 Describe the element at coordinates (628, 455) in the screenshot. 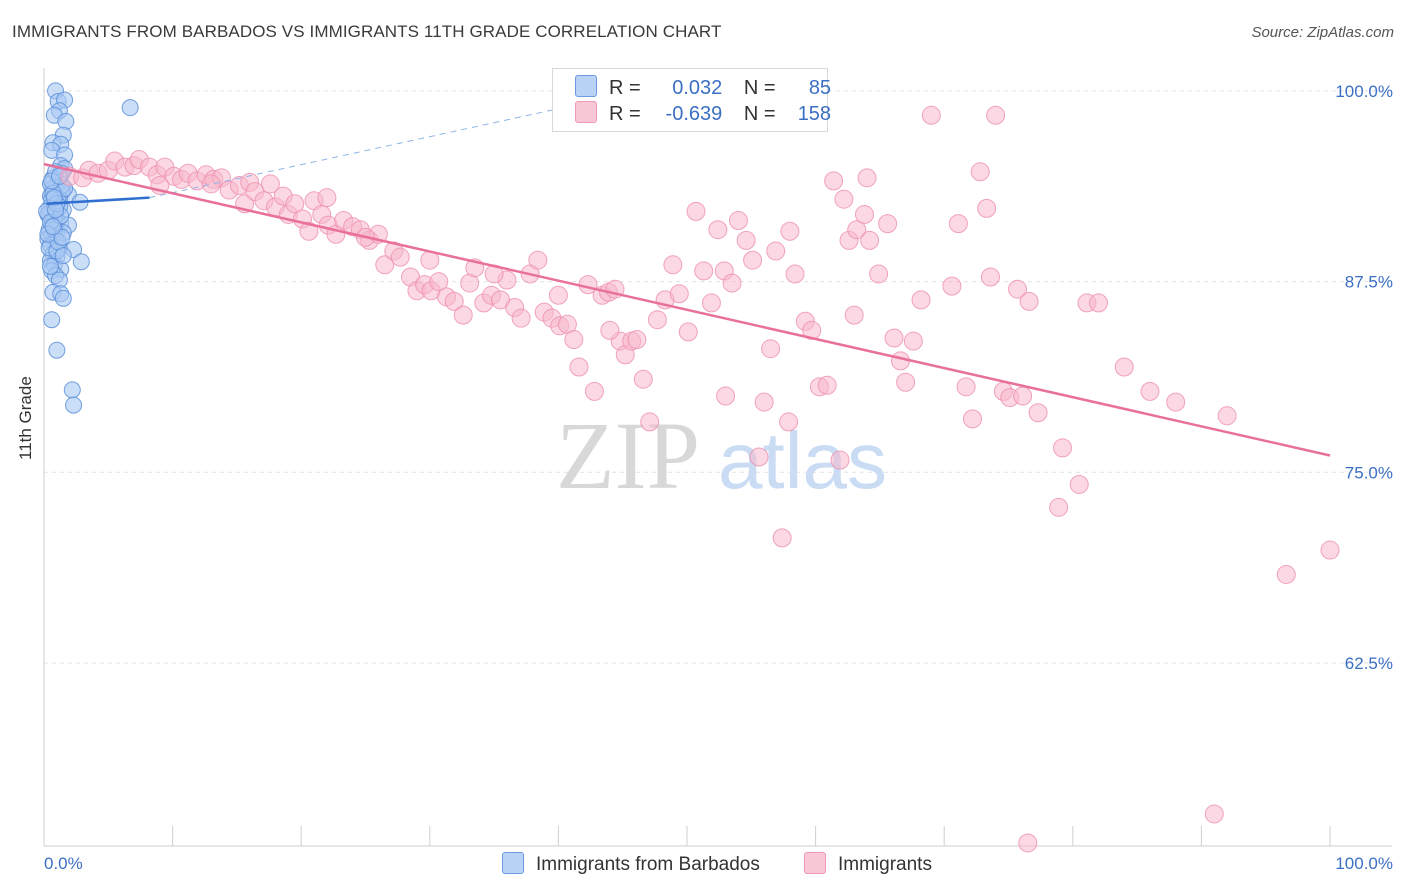

I see `watermark-zip: ZIP` at that location.